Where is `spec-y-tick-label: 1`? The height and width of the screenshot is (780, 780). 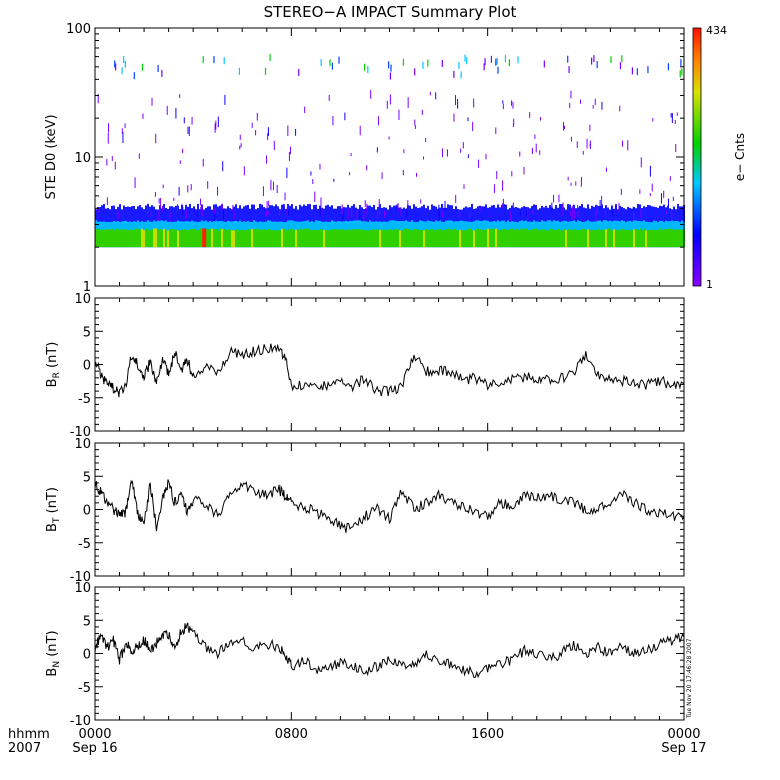
spec-y-tick-label: 1 is located at coordinates (87, 287).